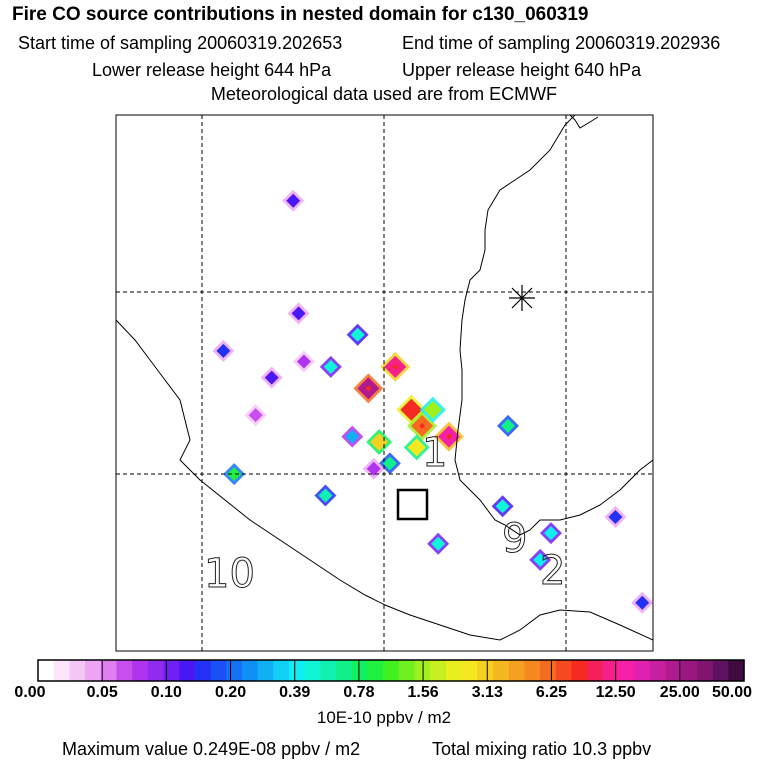 Image resolution: width=768 pixels, height=768 pixels. What do you see at coordinates (30, 692) in the screenshot?
I see `colorbar-tick-label: 0.00` at bounding box center [30, 692].